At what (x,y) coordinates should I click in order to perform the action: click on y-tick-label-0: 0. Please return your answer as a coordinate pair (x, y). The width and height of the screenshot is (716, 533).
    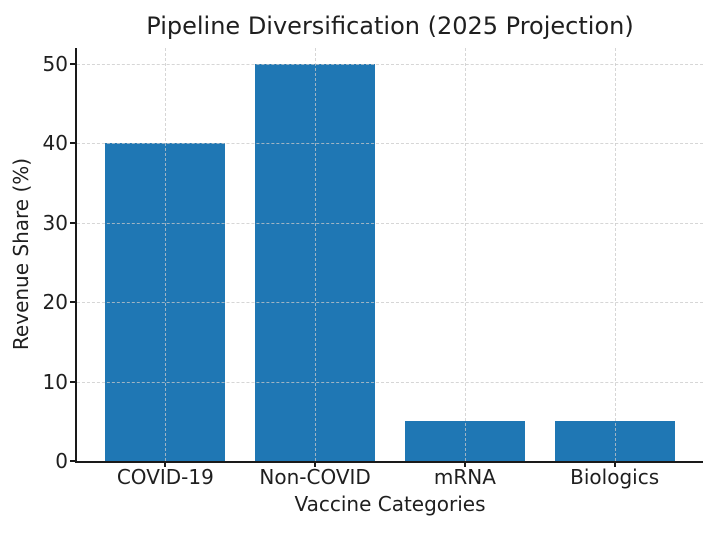
    Looking at the image, I should click on (61, 461).